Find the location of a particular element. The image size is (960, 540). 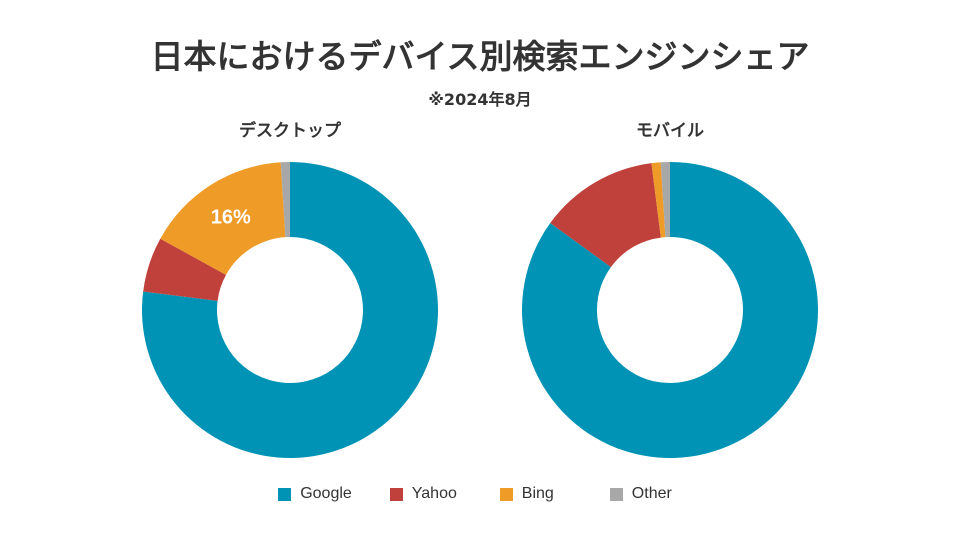

legend-swatch-other is located at coordinates (616, 494).